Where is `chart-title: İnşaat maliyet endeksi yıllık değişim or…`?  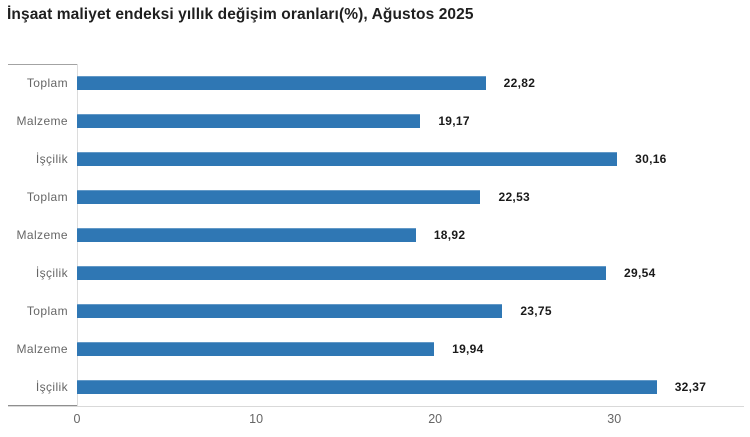 chart-title: İnşaat maliyet endeksi yıllık değişim or… is located at coordinates (240, 14).